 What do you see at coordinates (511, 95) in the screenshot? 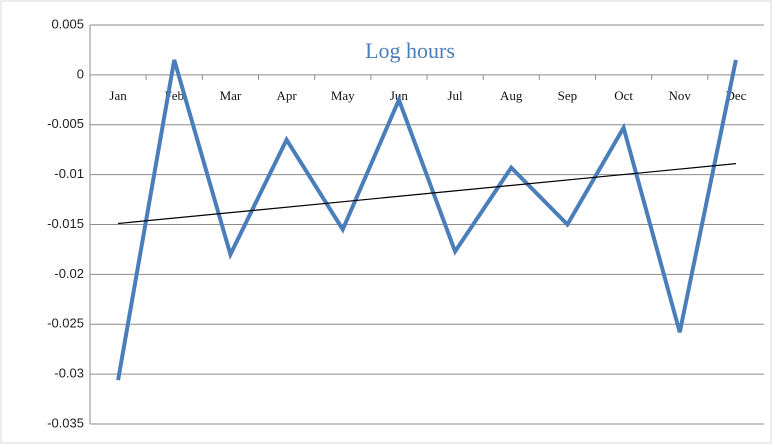
I see `x-tick-label: Aug` at bounding box center [511, 95].